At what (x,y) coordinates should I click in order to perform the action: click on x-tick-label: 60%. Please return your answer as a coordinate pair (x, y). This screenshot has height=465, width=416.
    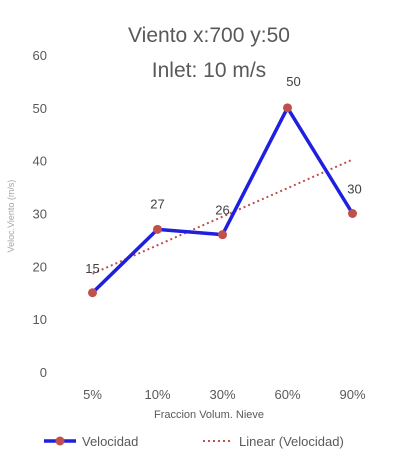
    Looking at the image, I should click on (287, 394).